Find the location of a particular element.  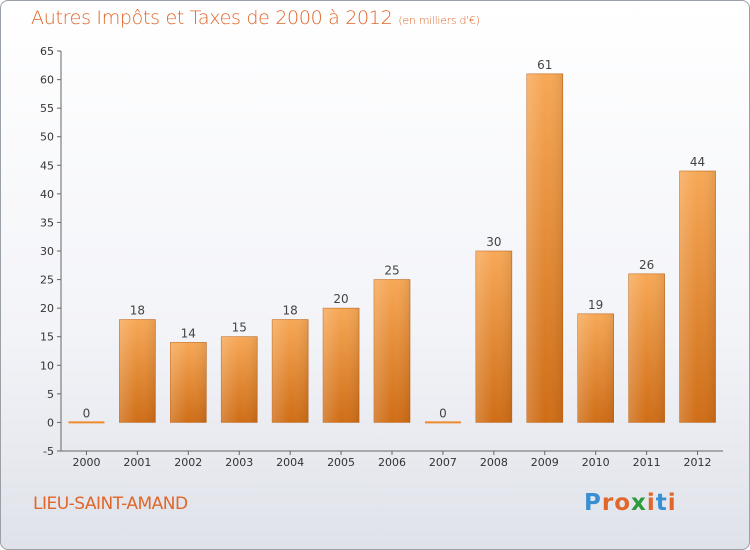

logo-letter: x is located at coordinates (639, 503).